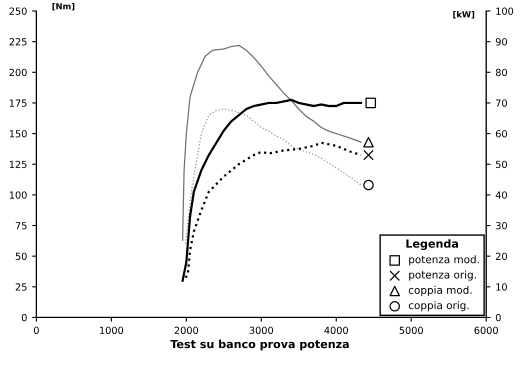 This screenshot has width=520, height=367. What do you see at coordinates (273, 176) in the screenshot?
I see `line-series` at bounding box center [273, 176].